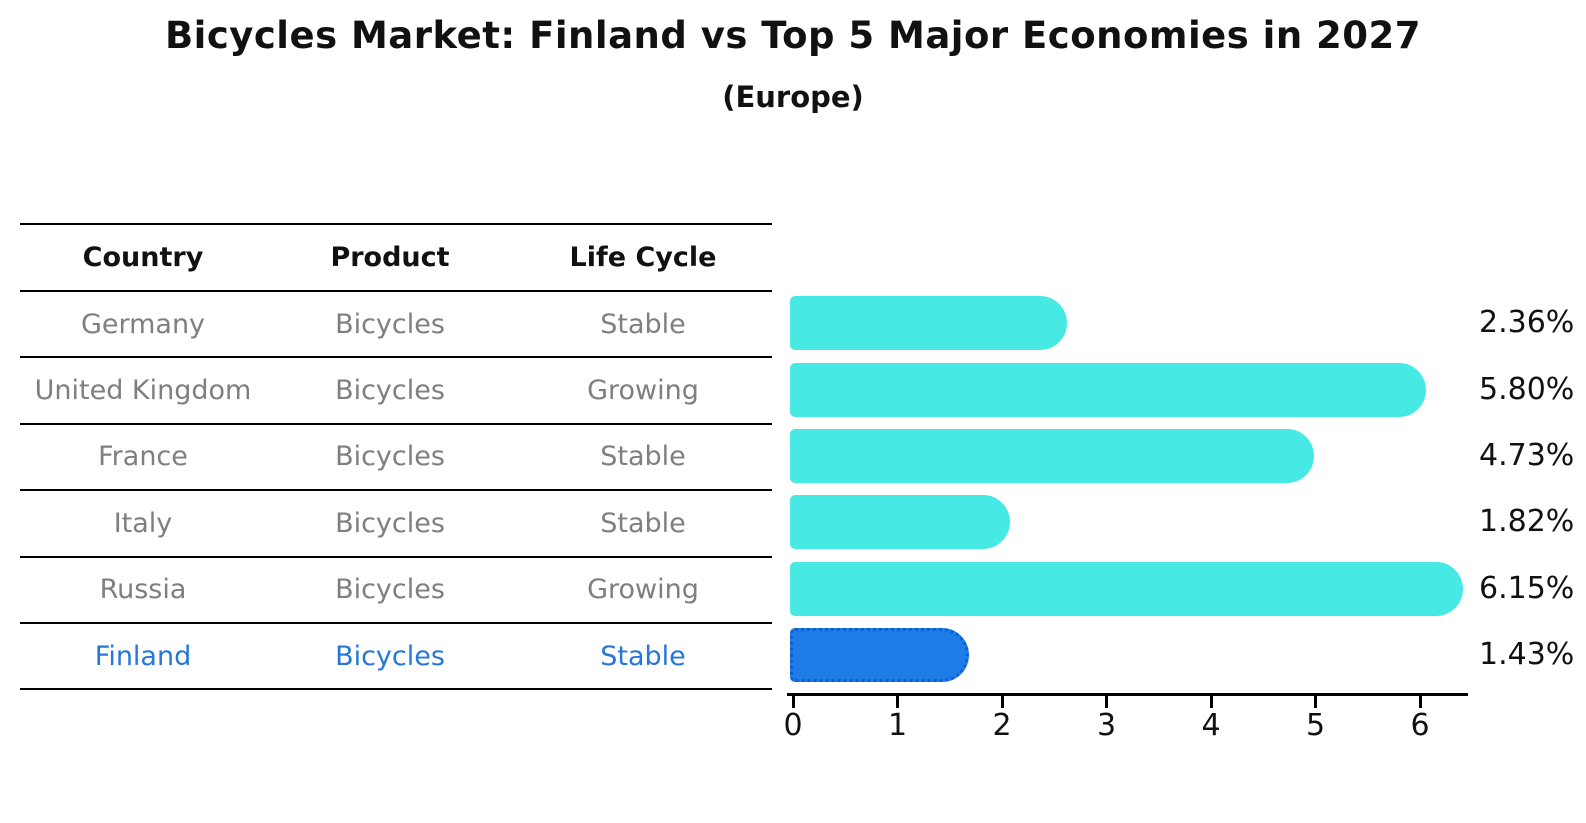  What do you see at coordinates (1527, 455) in the screenshot?
I see `bar-value-label: 4.73%` at bounding box center [1527, 455].